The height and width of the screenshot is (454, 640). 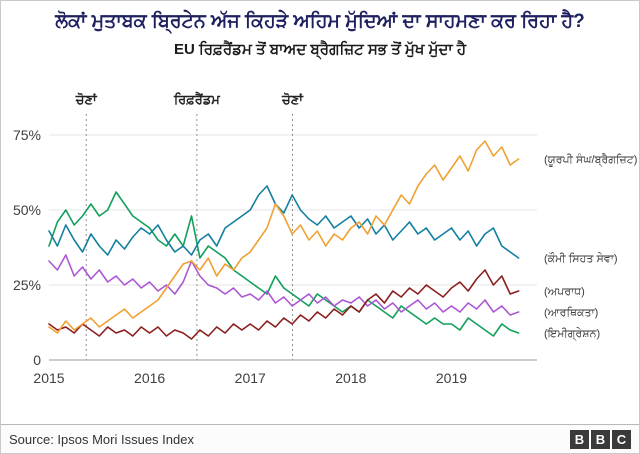 I want to click on bbc-logo: B B C, so click(x=600, y=439).